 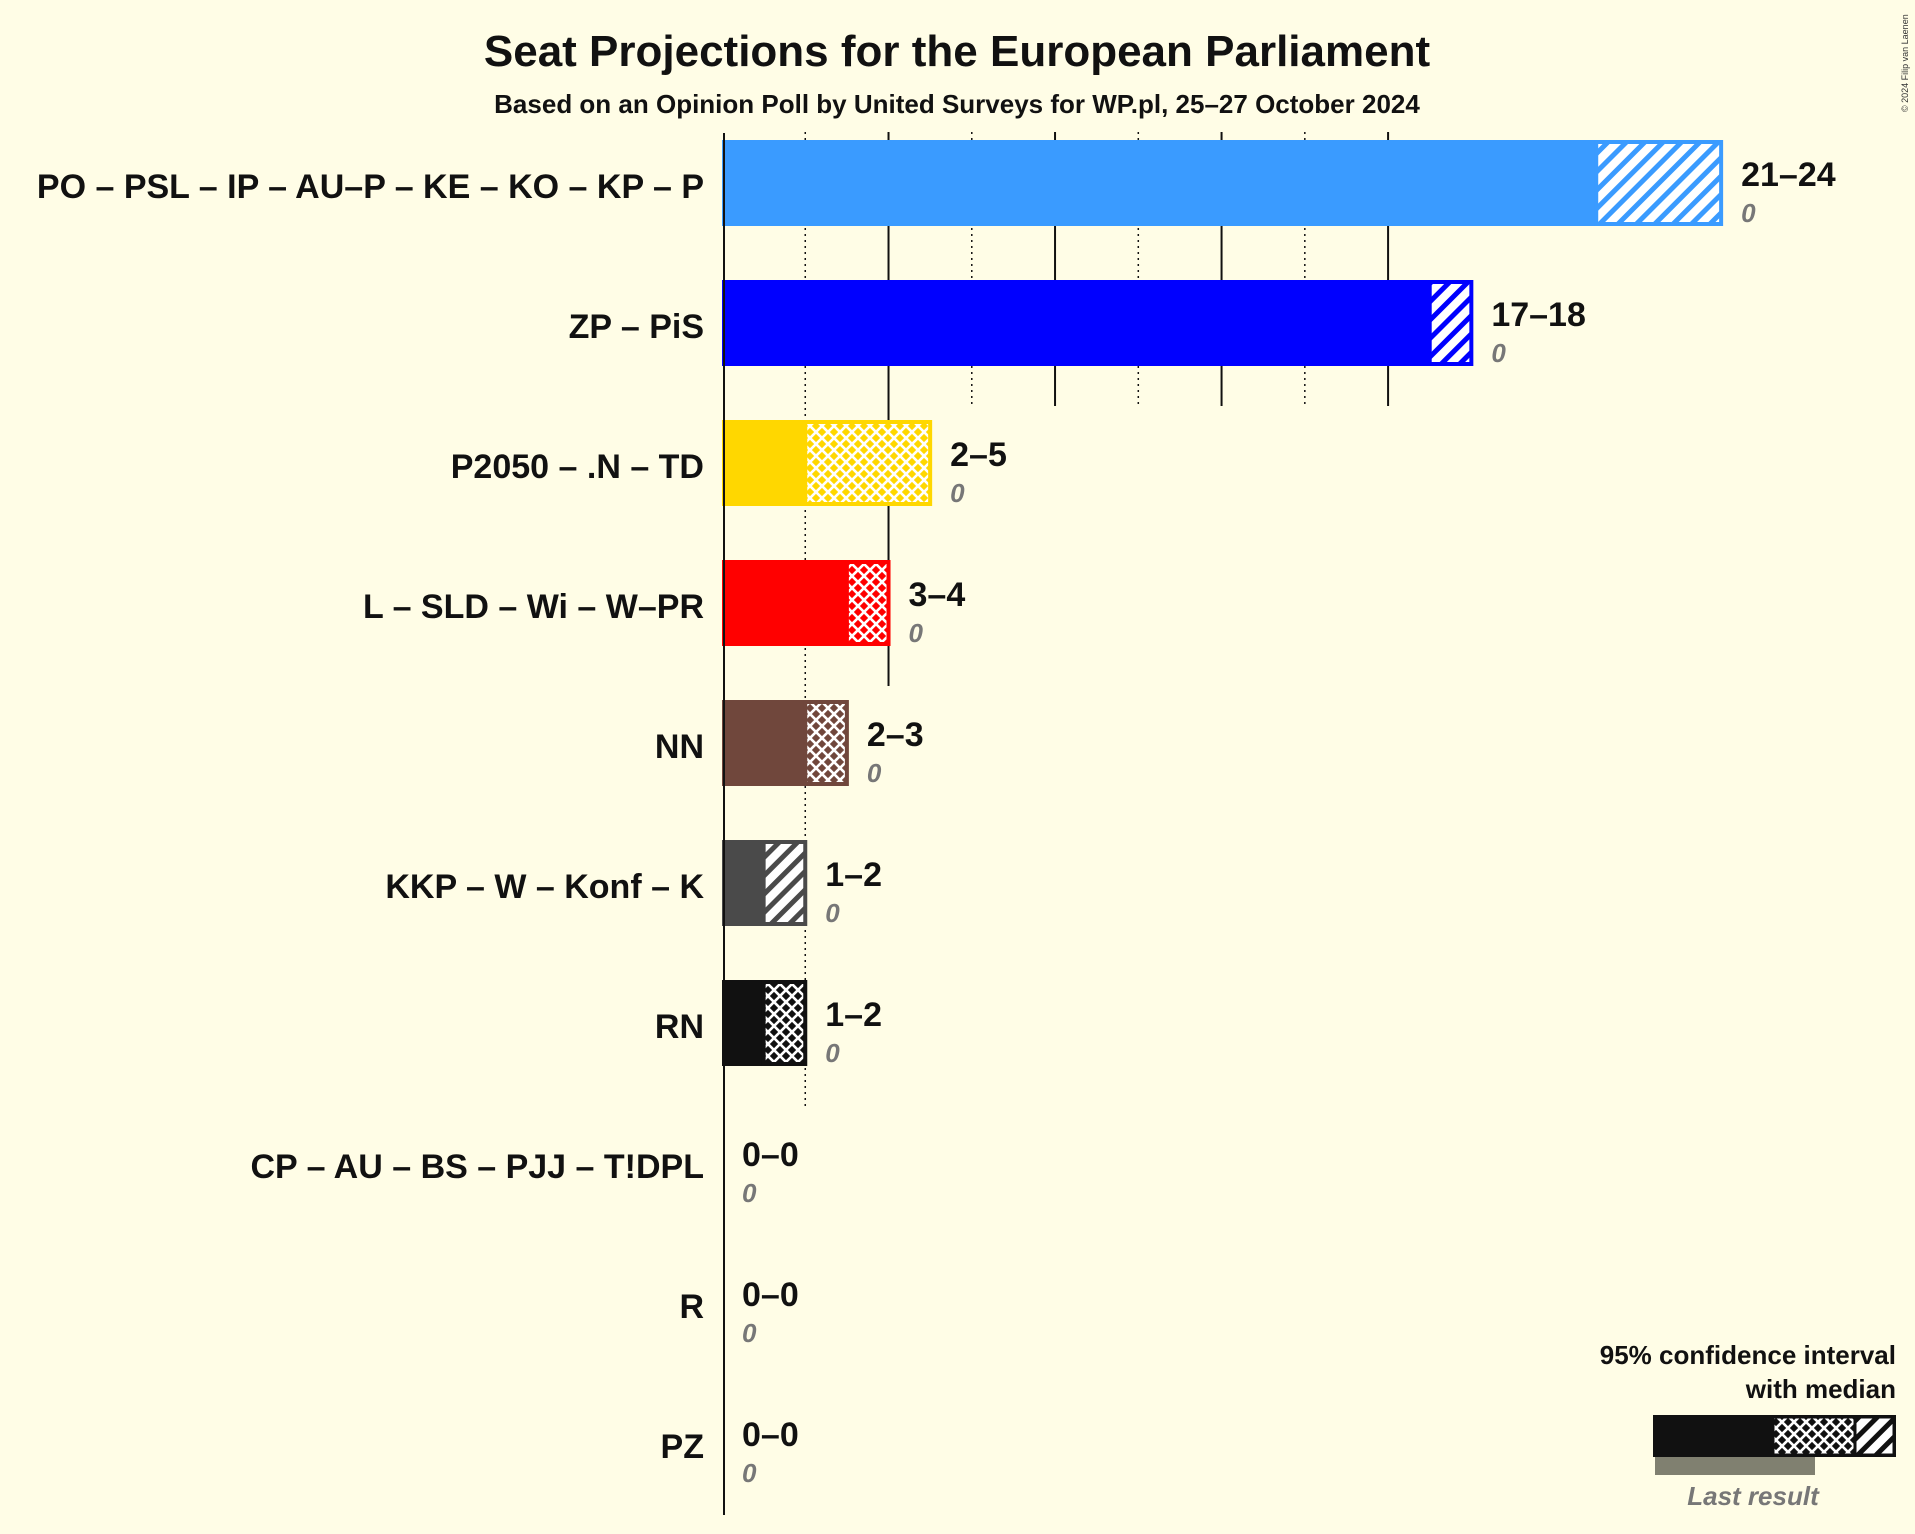 What do you see at coordinates (636, 327) in the screenshot?
I see `party-label: ZP – PiS` at bounding box center [636, 327].